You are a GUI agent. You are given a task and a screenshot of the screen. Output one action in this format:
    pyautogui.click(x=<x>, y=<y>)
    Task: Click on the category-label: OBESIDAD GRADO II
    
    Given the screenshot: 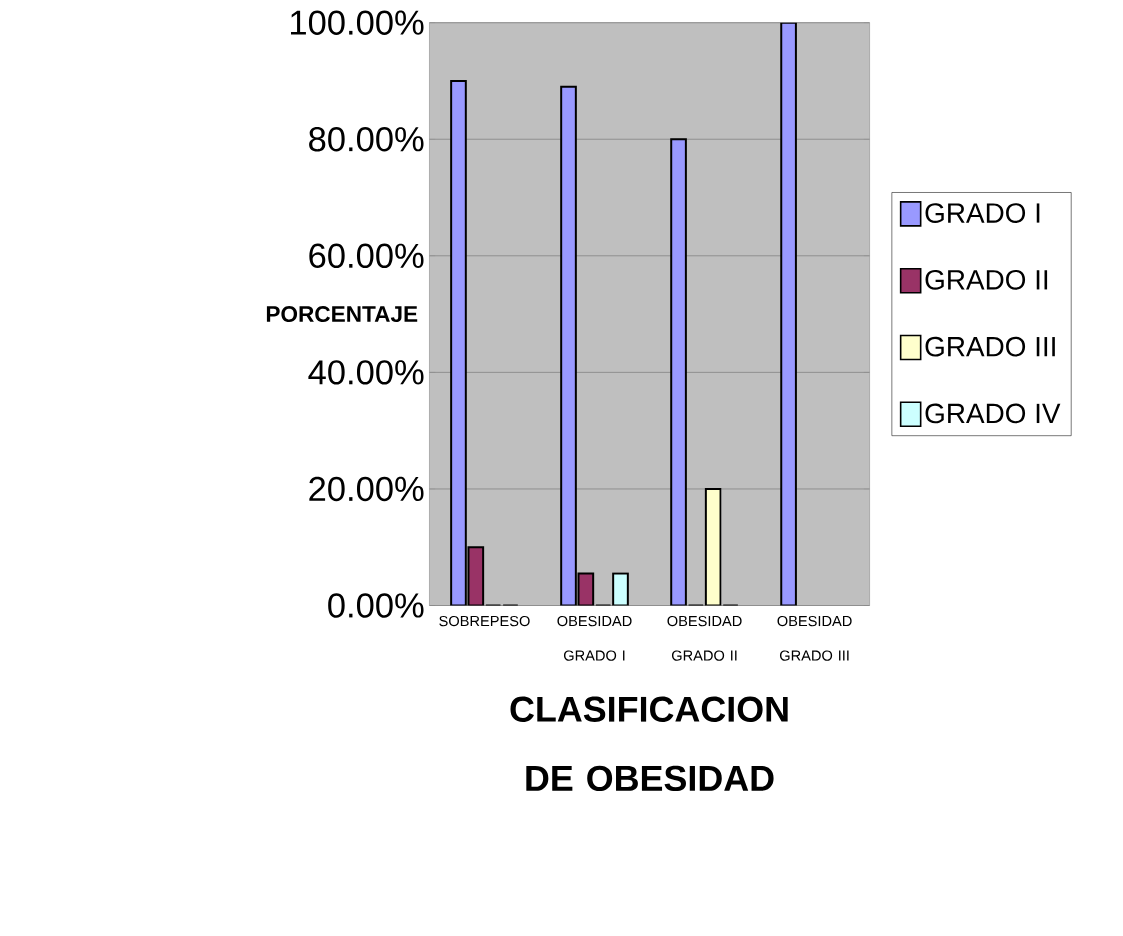 What is the action you would take?
    pyautogui.click(x=704, y=638)
    